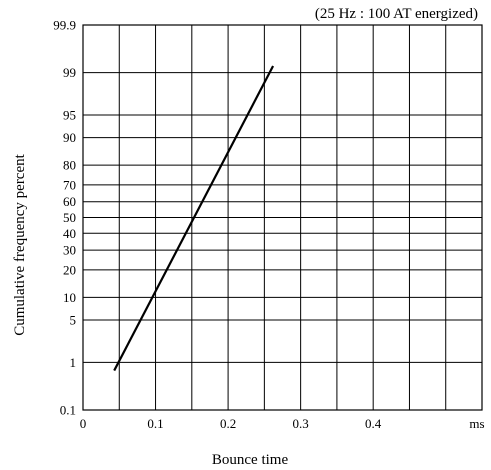 The width and height of the screenshot is (491, 470). Describe the element at coordinates (476, 423) in the screenshot. I see `x-unit-label: ms` at that location.